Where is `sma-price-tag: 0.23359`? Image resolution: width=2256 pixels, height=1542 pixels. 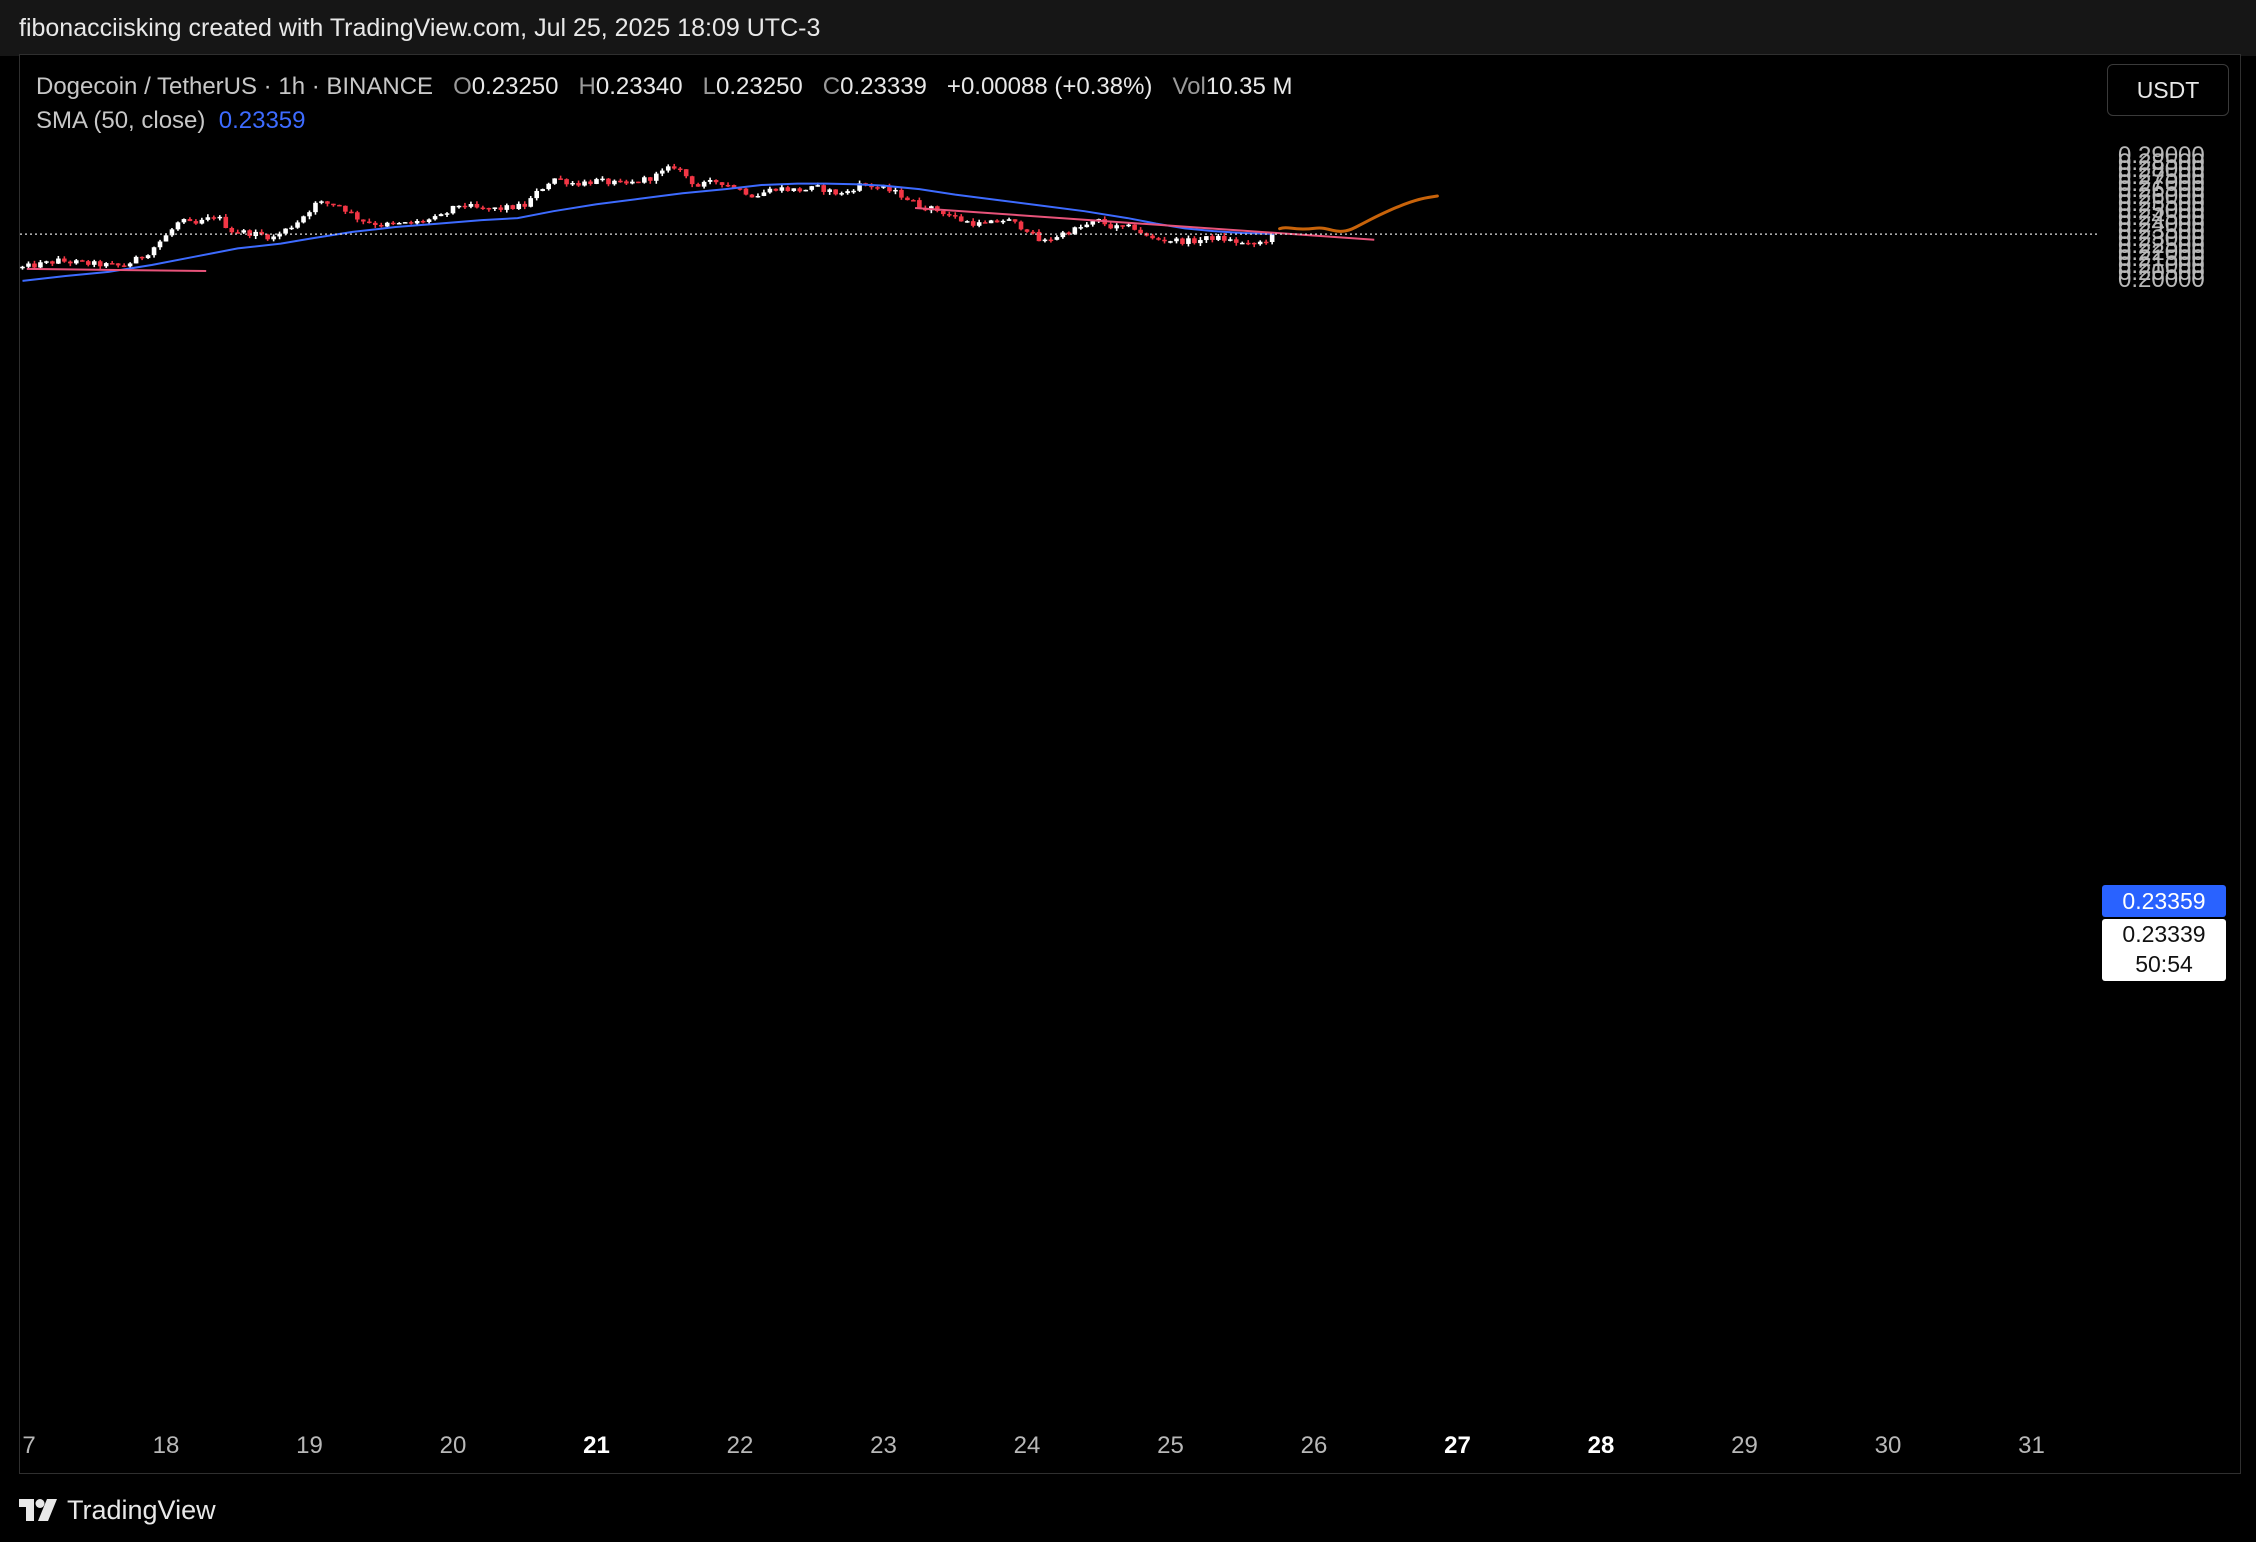 sma-price-tag: 0.23359 is located at coordinates (2164, 901).